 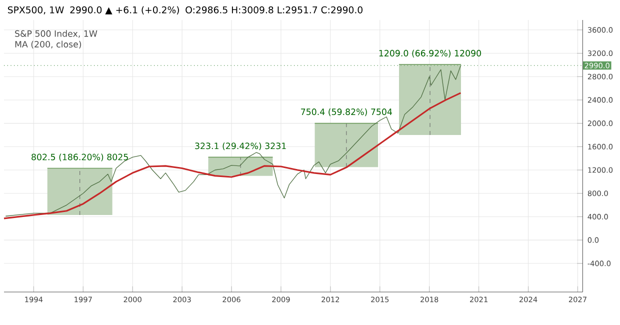 What do you see at coordinates (274, 10) in the screenshot?
I see `text: O:2986.5 H:3009.8 L:2951.7 C:2990.0` at bounding box center [274, 10].